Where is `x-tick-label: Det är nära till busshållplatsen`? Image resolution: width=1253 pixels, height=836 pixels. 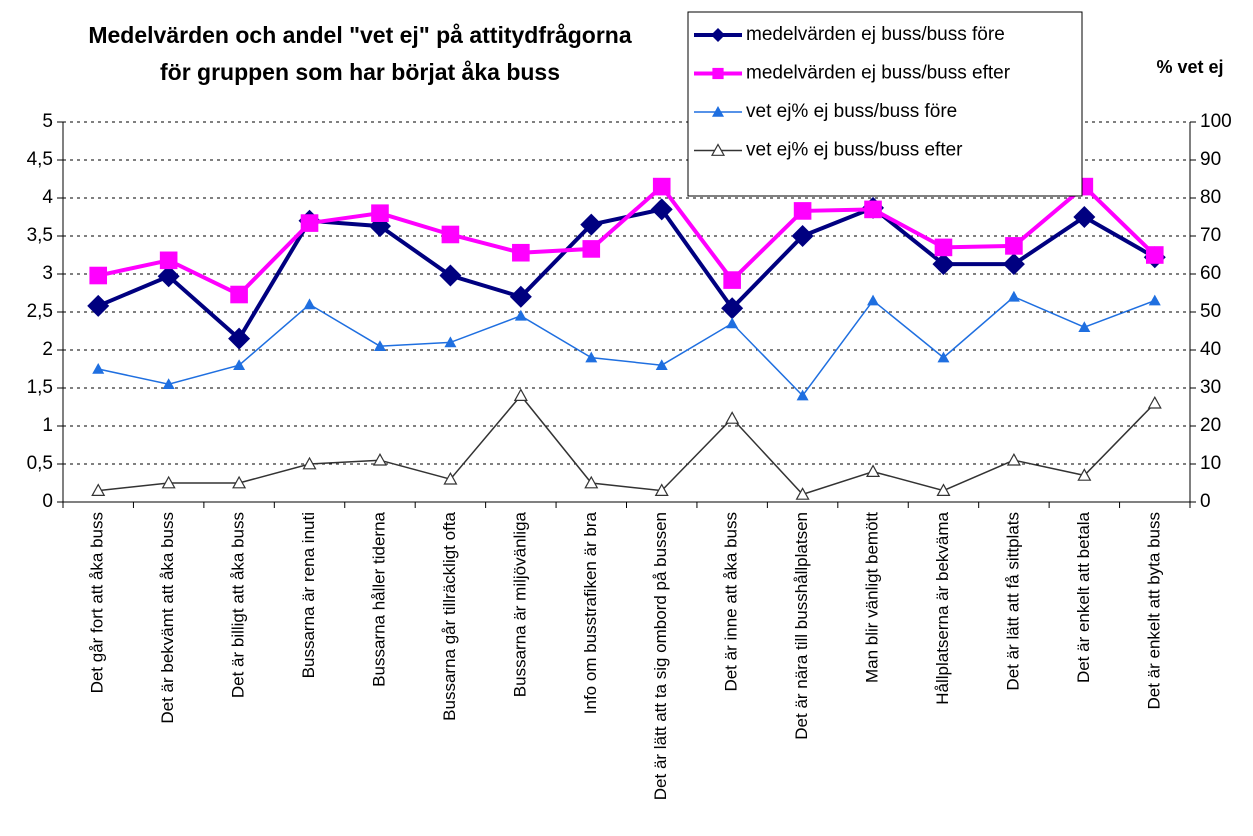
x-tick-label: Det är nära till busshållplatsen is located at coordinates (801, 626).